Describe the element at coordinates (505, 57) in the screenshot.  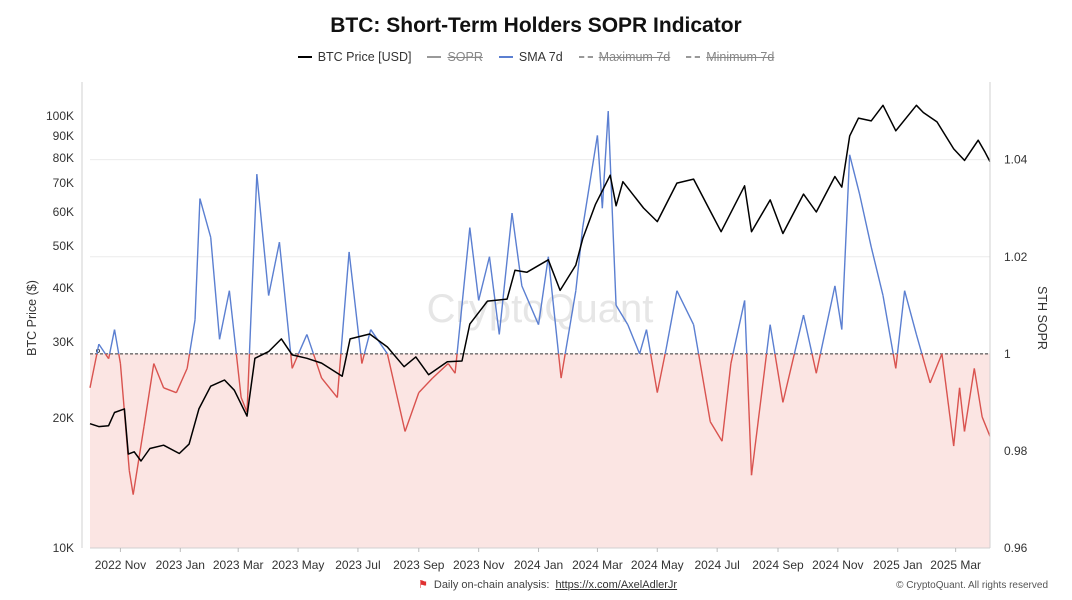
I see `legend-swatch-sma` at that location.